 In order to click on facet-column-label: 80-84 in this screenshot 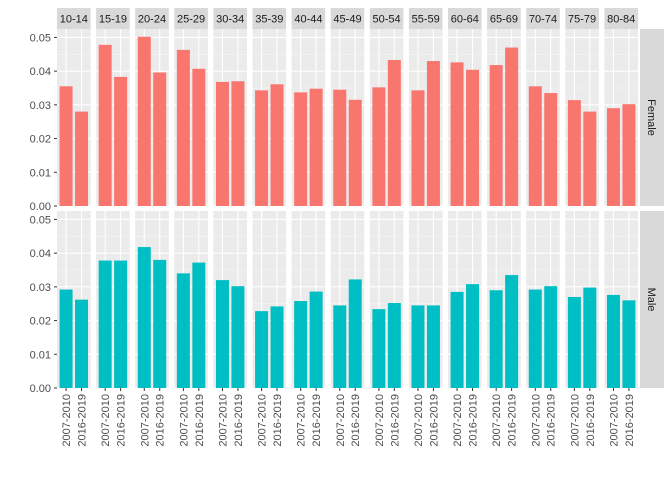, I will do `click(621, 20)`.